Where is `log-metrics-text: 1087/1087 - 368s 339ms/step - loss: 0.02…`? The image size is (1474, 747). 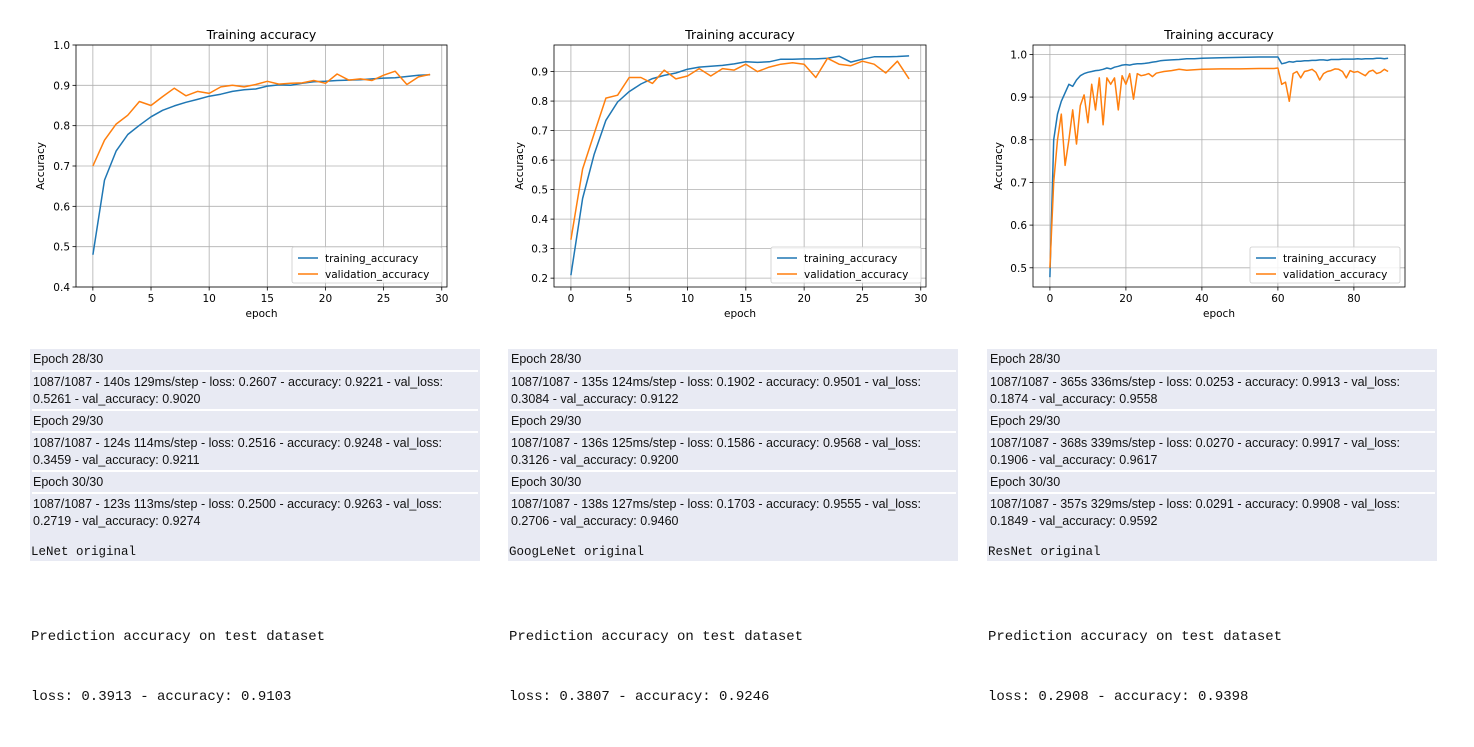
log-metrics-text: 1087/1087 - 368s 339ms/step - loss: 0.02… is located at coordinates (1195, 451).